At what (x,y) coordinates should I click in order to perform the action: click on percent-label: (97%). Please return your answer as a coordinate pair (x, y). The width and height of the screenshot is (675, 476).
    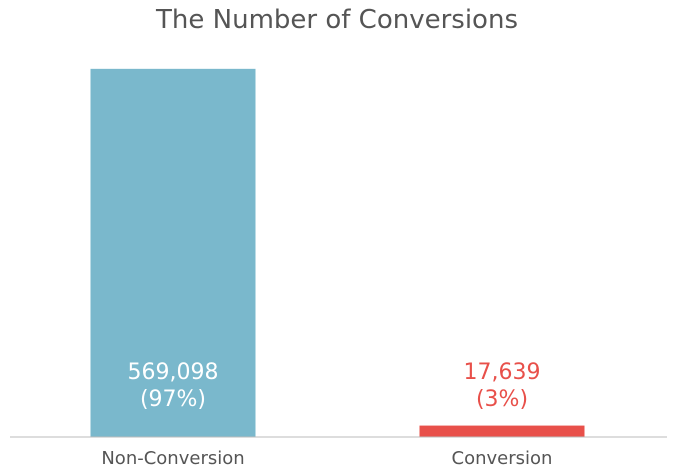
    Looking at the image, I should click on (173, 399).